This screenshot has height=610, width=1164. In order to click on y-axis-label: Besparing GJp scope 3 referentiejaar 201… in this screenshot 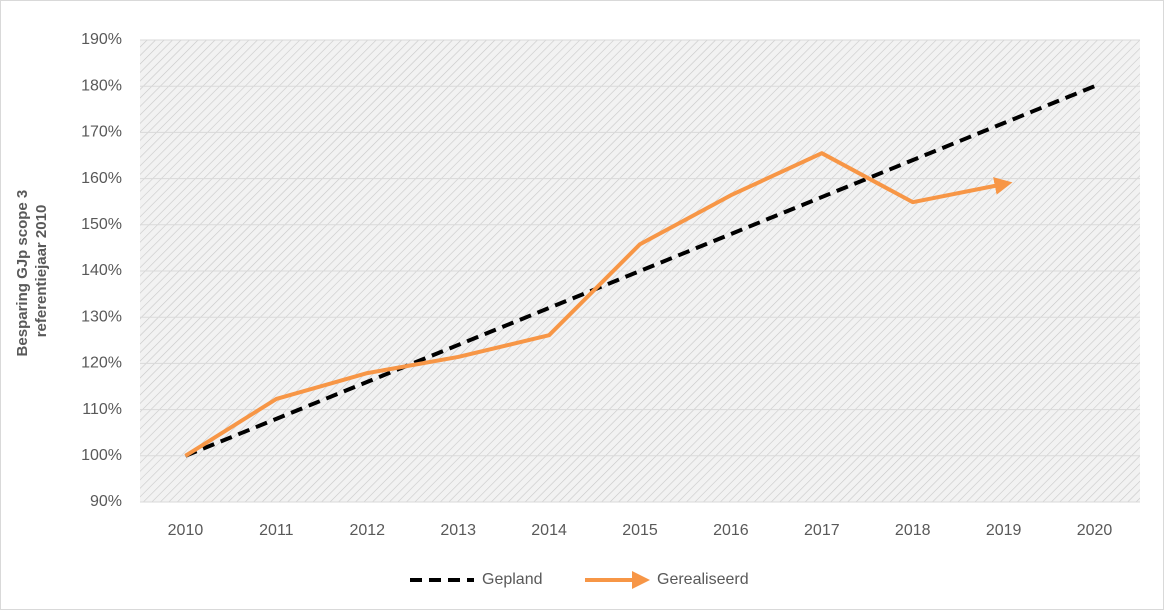, I will do `click(32, 271)`.